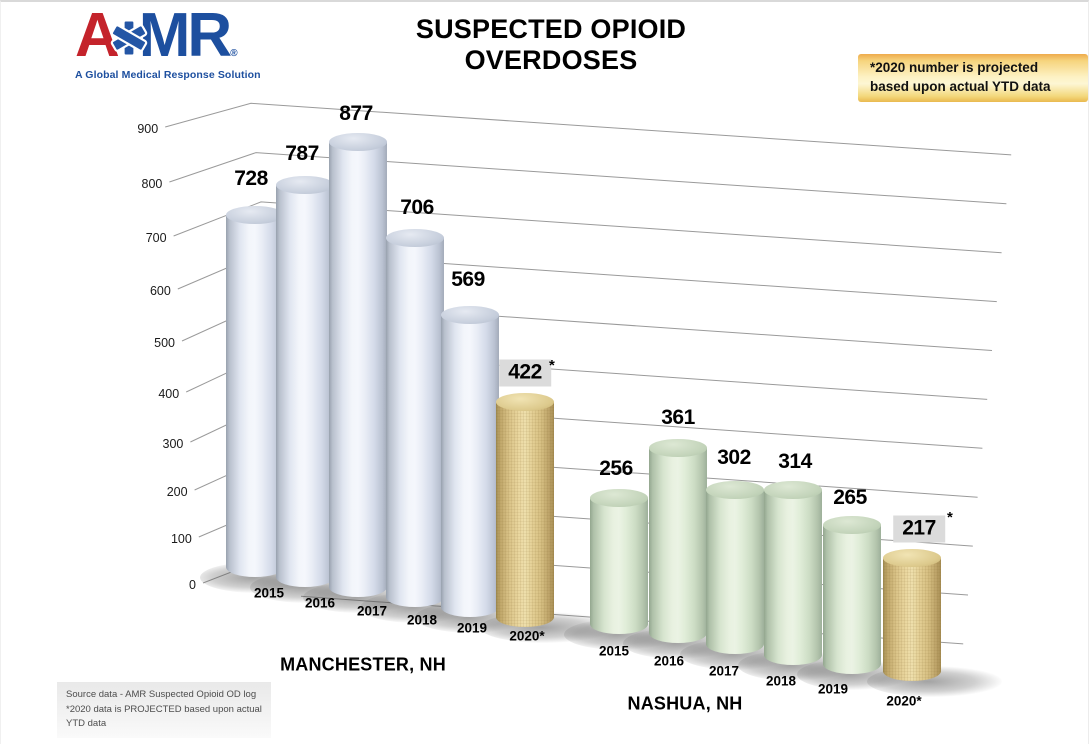 This screenshot has height=744, width=1089. I want to click on group-title-manchester: MANCHESTER, NH, so click(363, 664).